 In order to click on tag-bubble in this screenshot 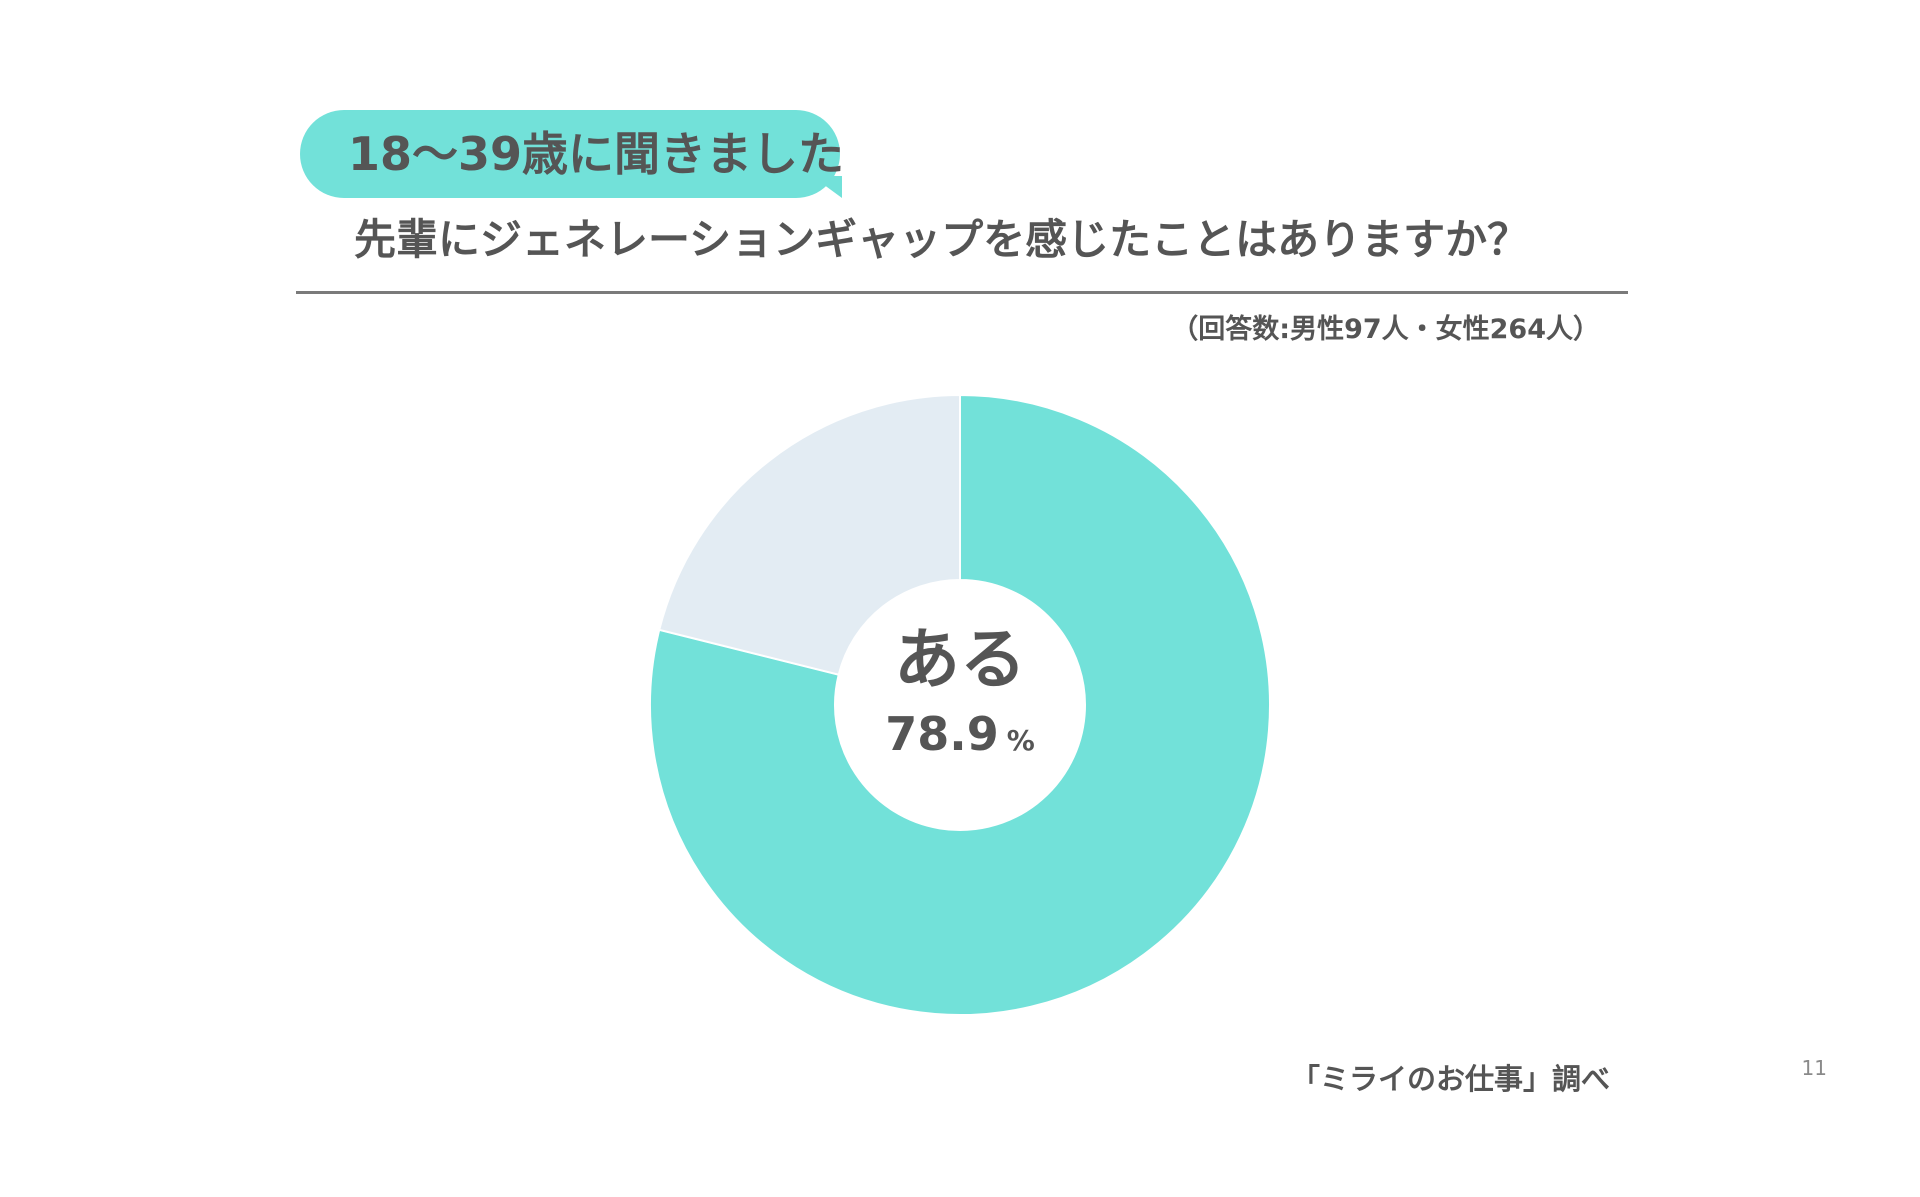, I will do `click(570, 154)`.